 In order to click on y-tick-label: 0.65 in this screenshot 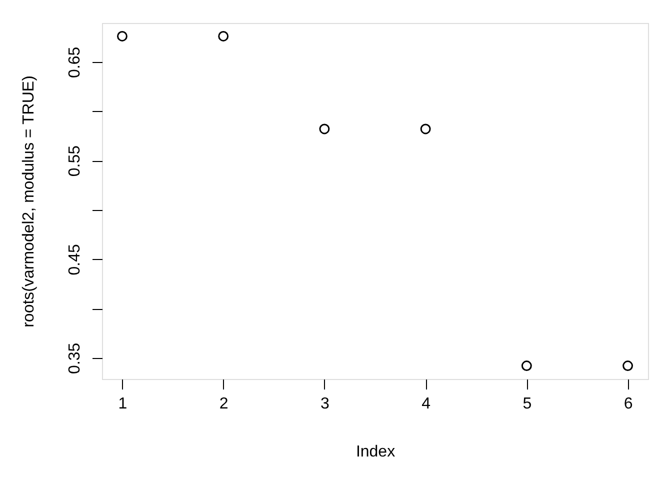, I will do `click(75, 62)`.